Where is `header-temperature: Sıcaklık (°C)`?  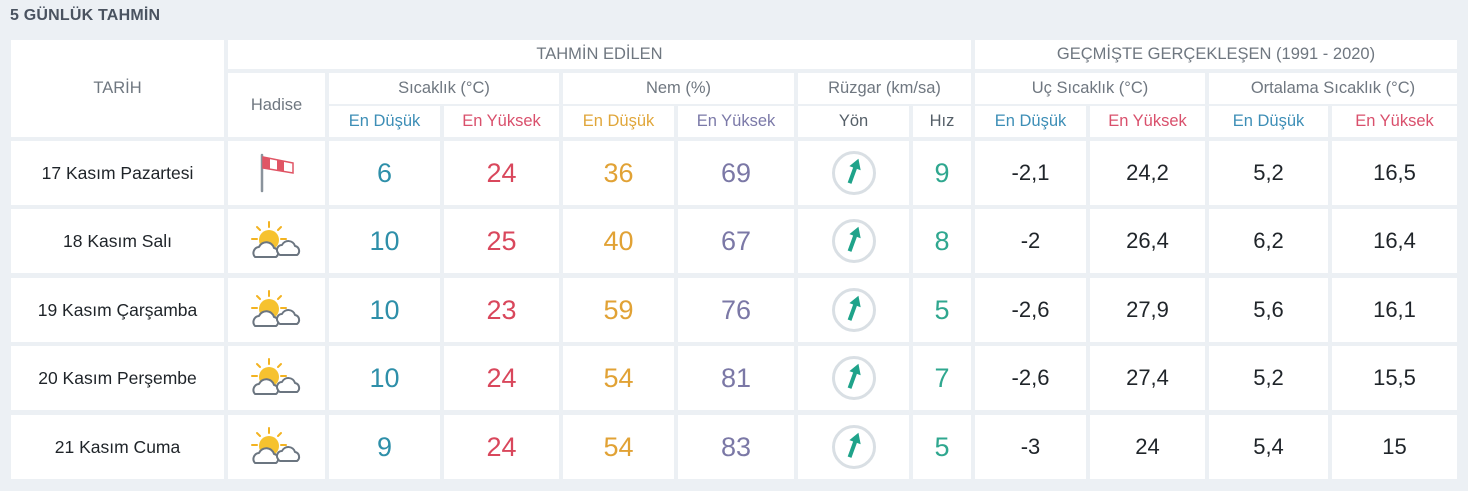 header-temperature: Sıcaklık (°C) is located at coordinates (444, 88).